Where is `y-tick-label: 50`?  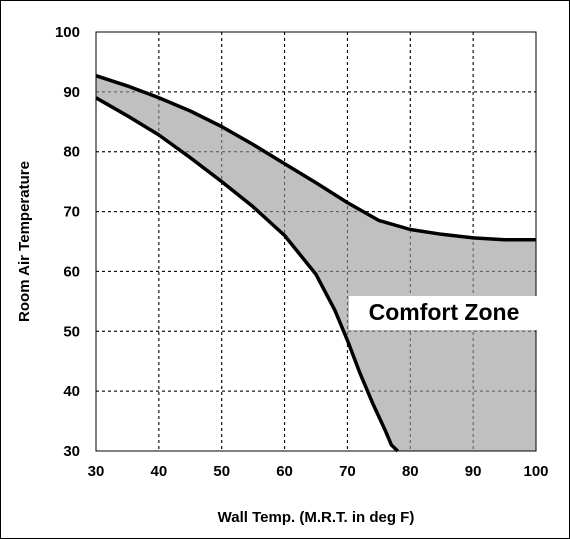
y-tick-label: 50 is located at coordinates (71, 331).